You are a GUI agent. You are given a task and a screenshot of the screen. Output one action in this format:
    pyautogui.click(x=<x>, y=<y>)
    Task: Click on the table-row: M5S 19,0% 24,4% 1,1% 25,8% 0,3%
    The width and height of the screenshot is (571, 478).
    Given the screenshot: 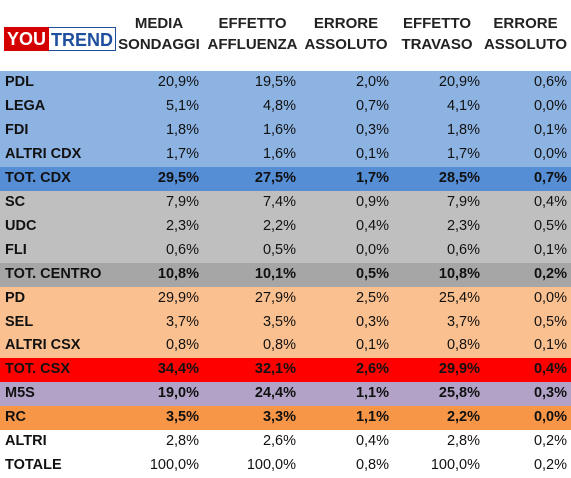 What is the action you would take?
    pyautogui.click(x=285, y=394)
    